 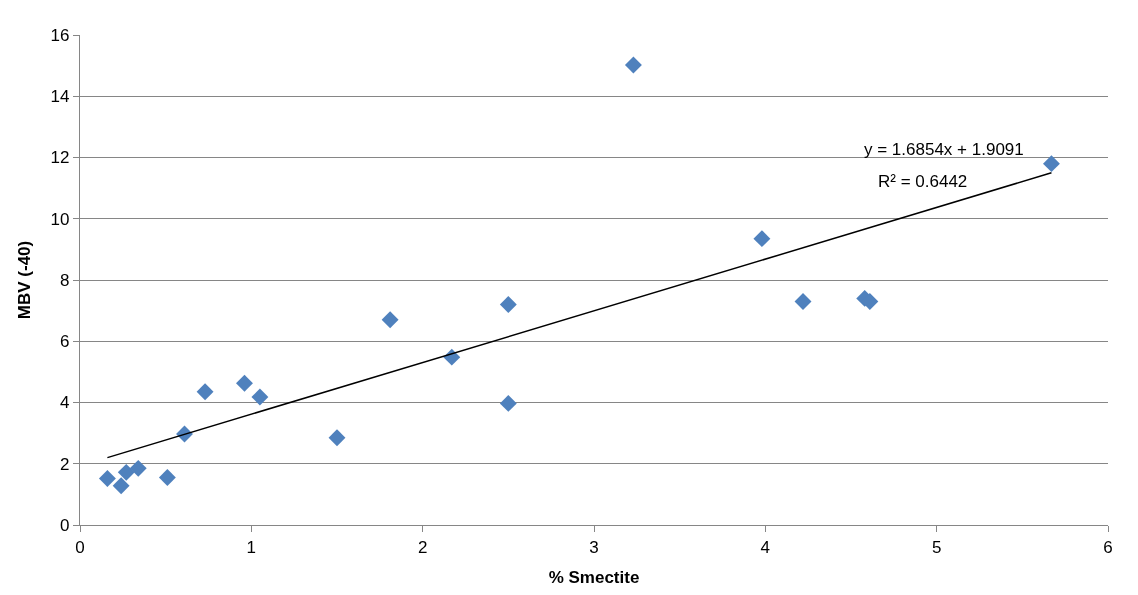 What do you see at coordinates (60, 158) in the screenshot?
I see `y-tick-label: 12` at bounding box center [60, 158].